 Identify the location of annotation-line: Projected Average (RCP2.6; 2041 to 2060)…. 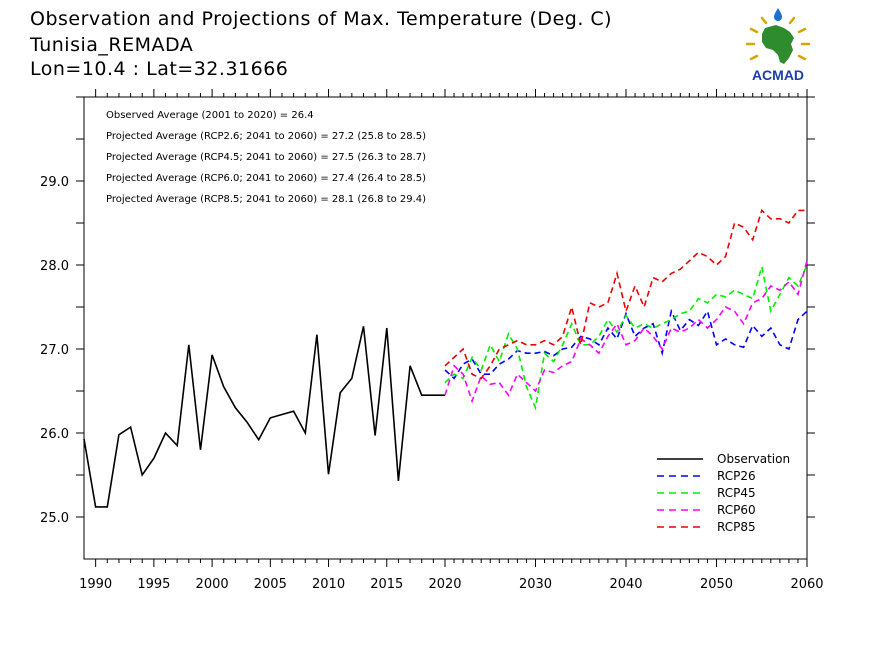
(266, 136).